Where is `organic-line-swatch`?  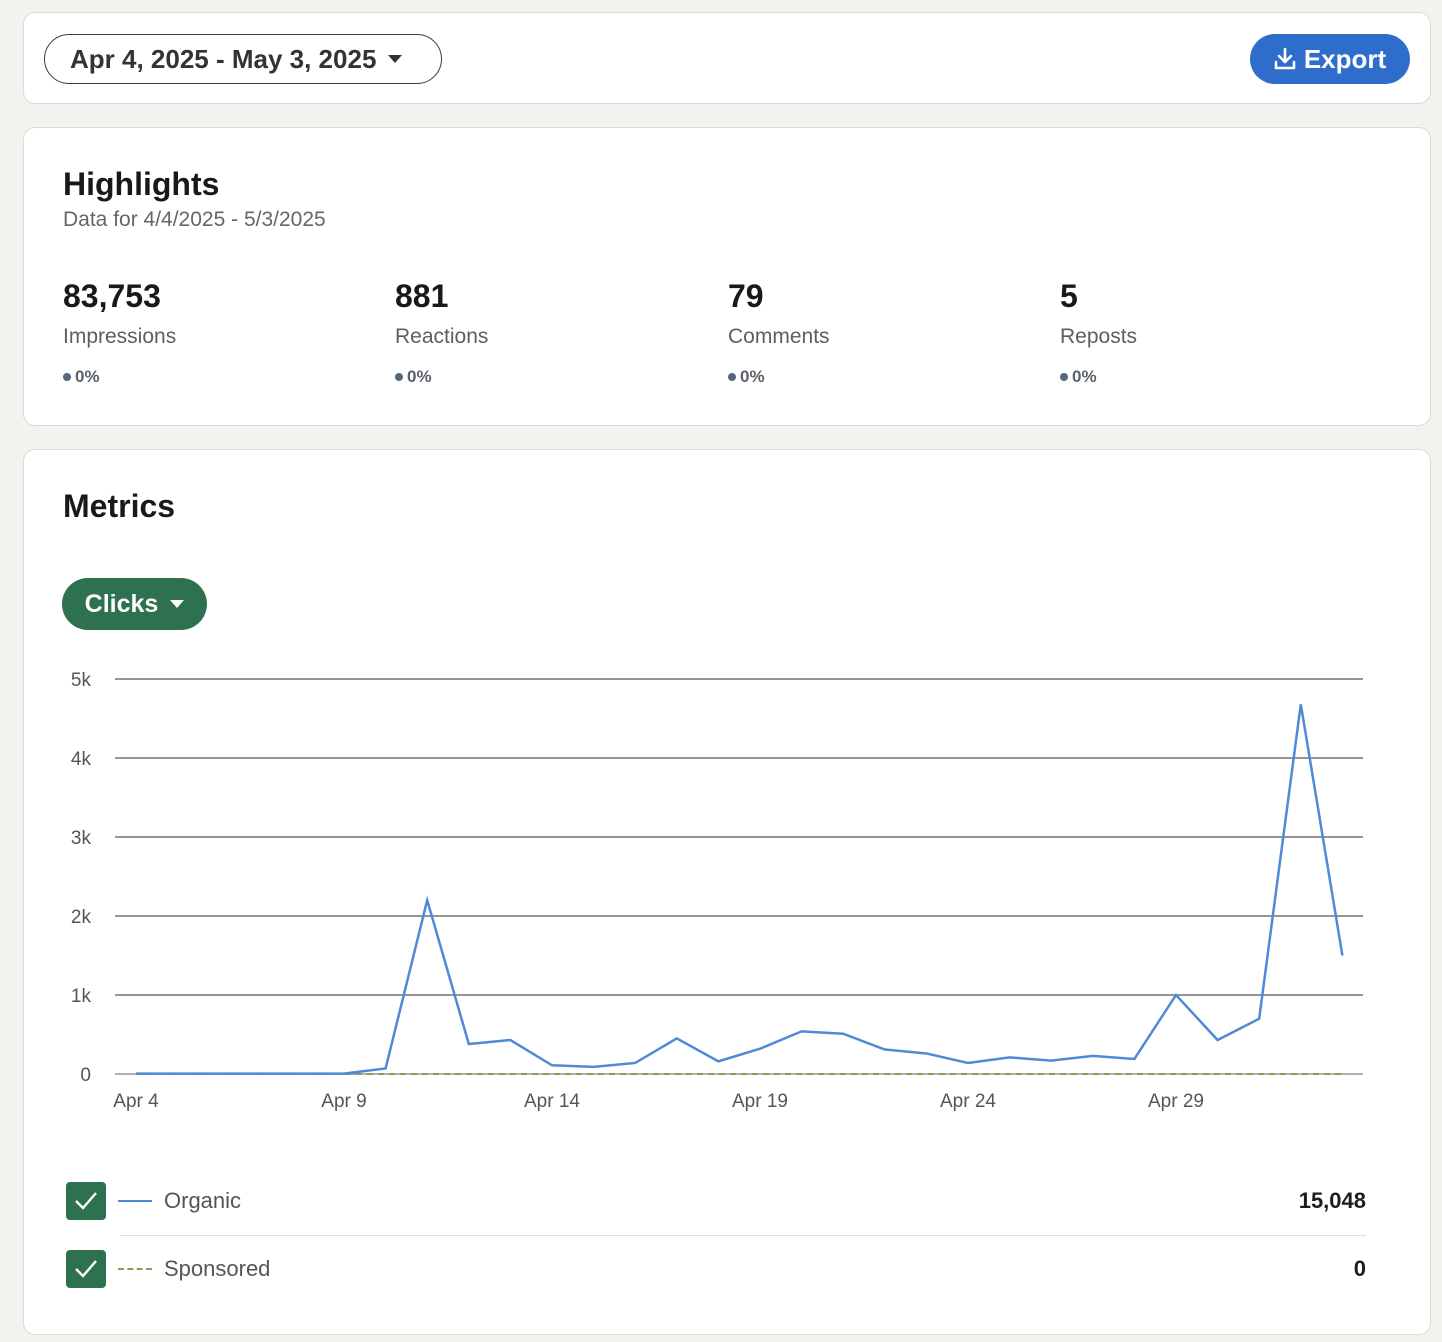
organic-line-swatch is located at coordinates (135, 1201).